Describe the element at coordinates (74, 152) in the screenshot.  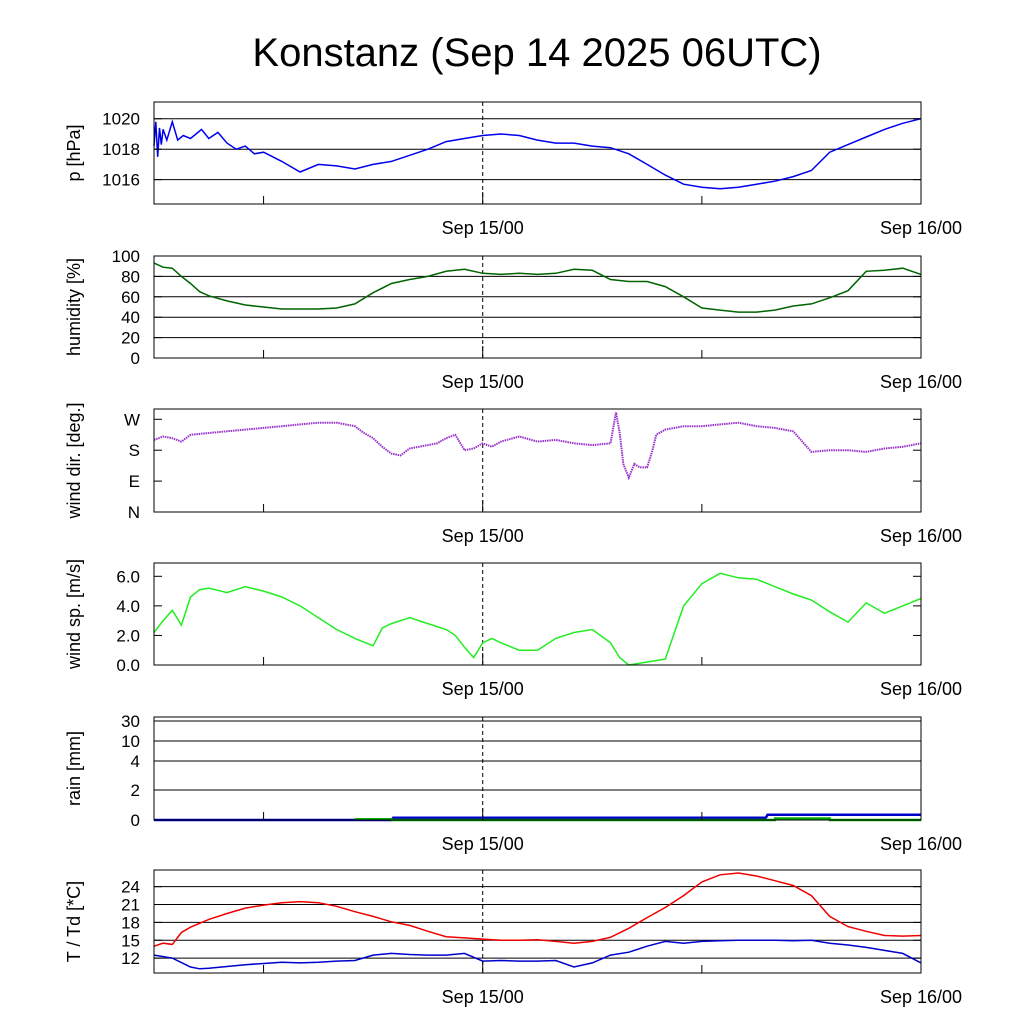
I see `pressure-axis-label: p [hPa]` at that location.